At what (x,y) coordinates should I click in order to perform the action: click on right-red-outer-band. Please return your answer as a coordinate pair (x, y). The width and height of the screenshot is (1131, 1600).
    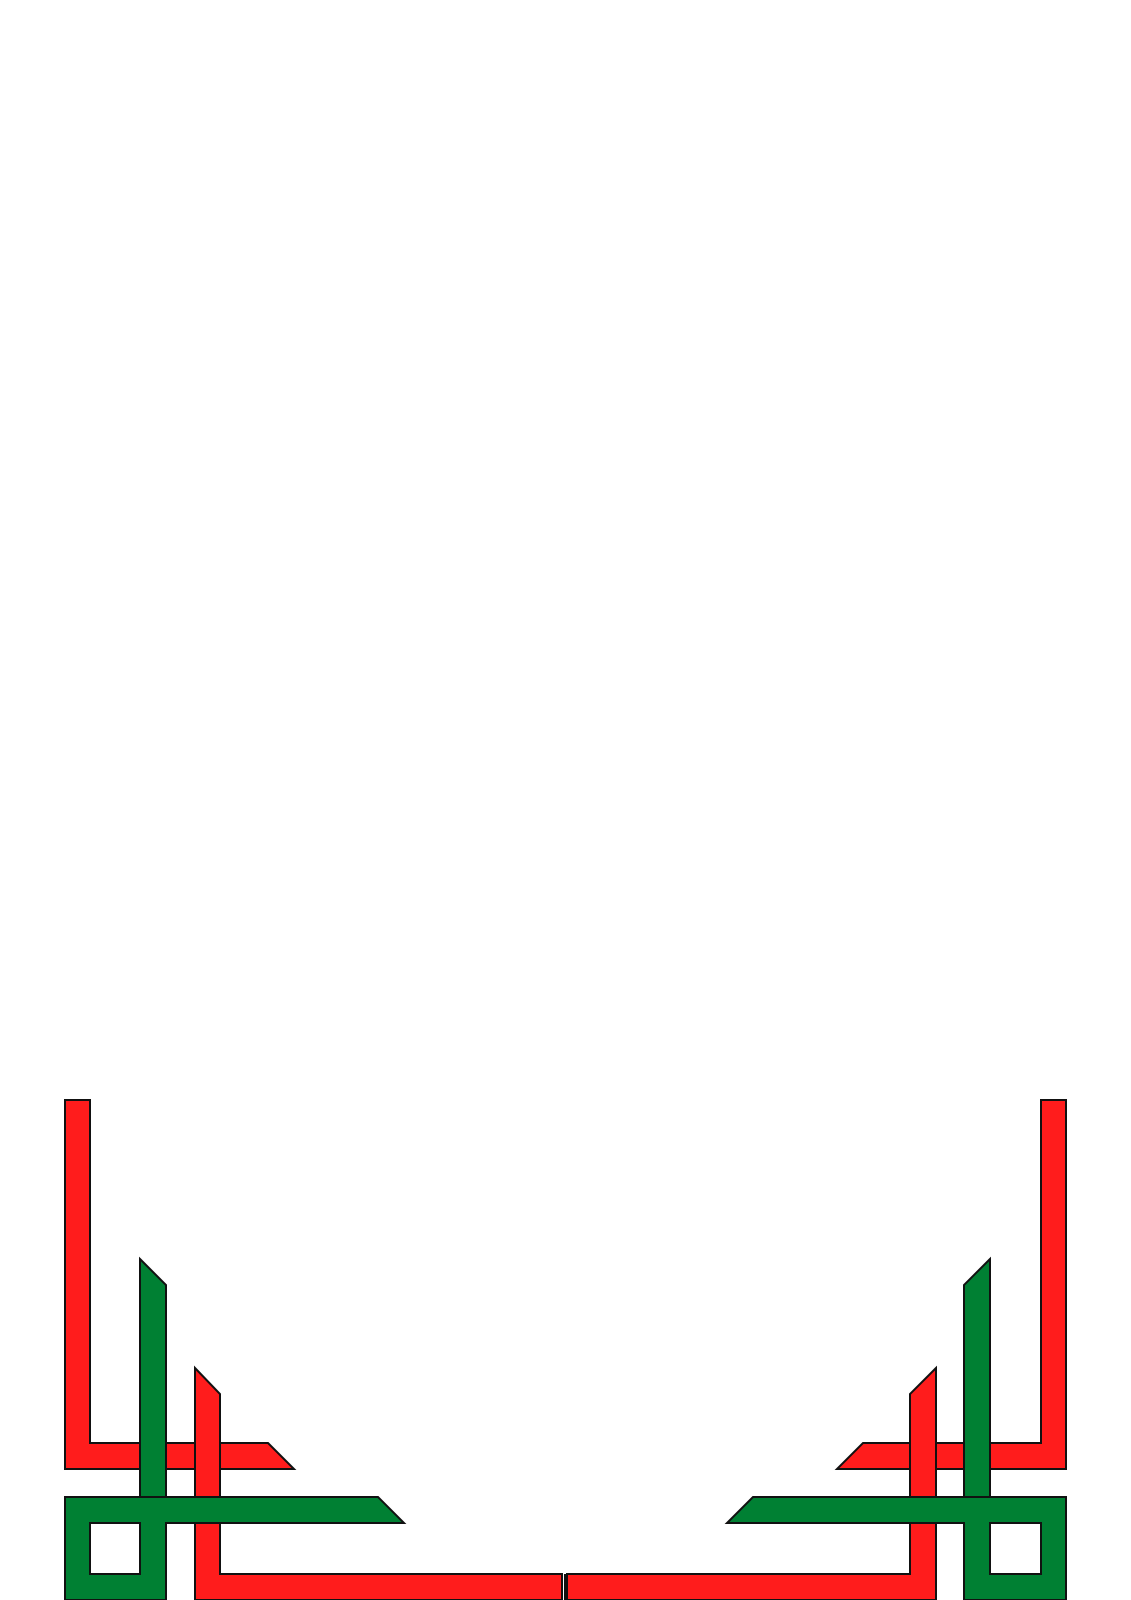
    Looking at the image, I should click on (951, 1284).